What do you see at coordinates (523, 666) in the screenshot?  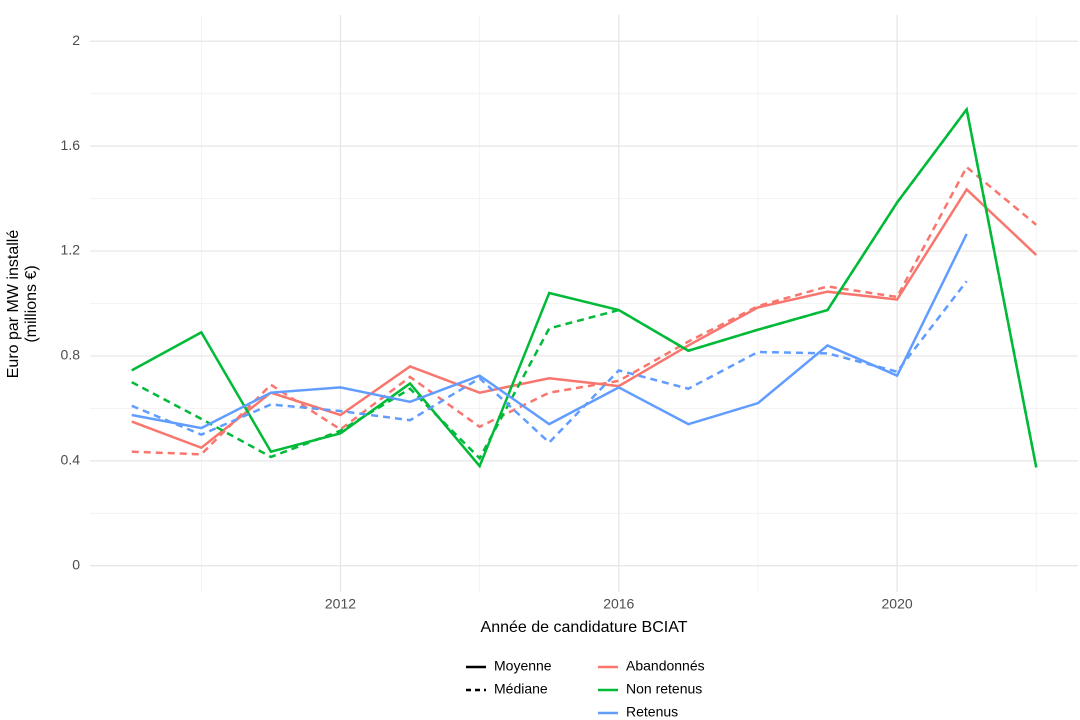 I see `legend-label: Moyenne` at bounding box center [523, 666].